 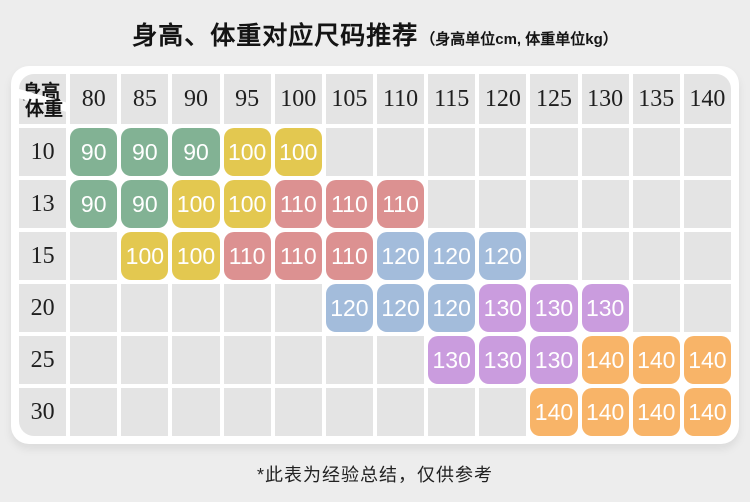 I want to click on weight-label-cell: 30, so click(x=43, y=412).